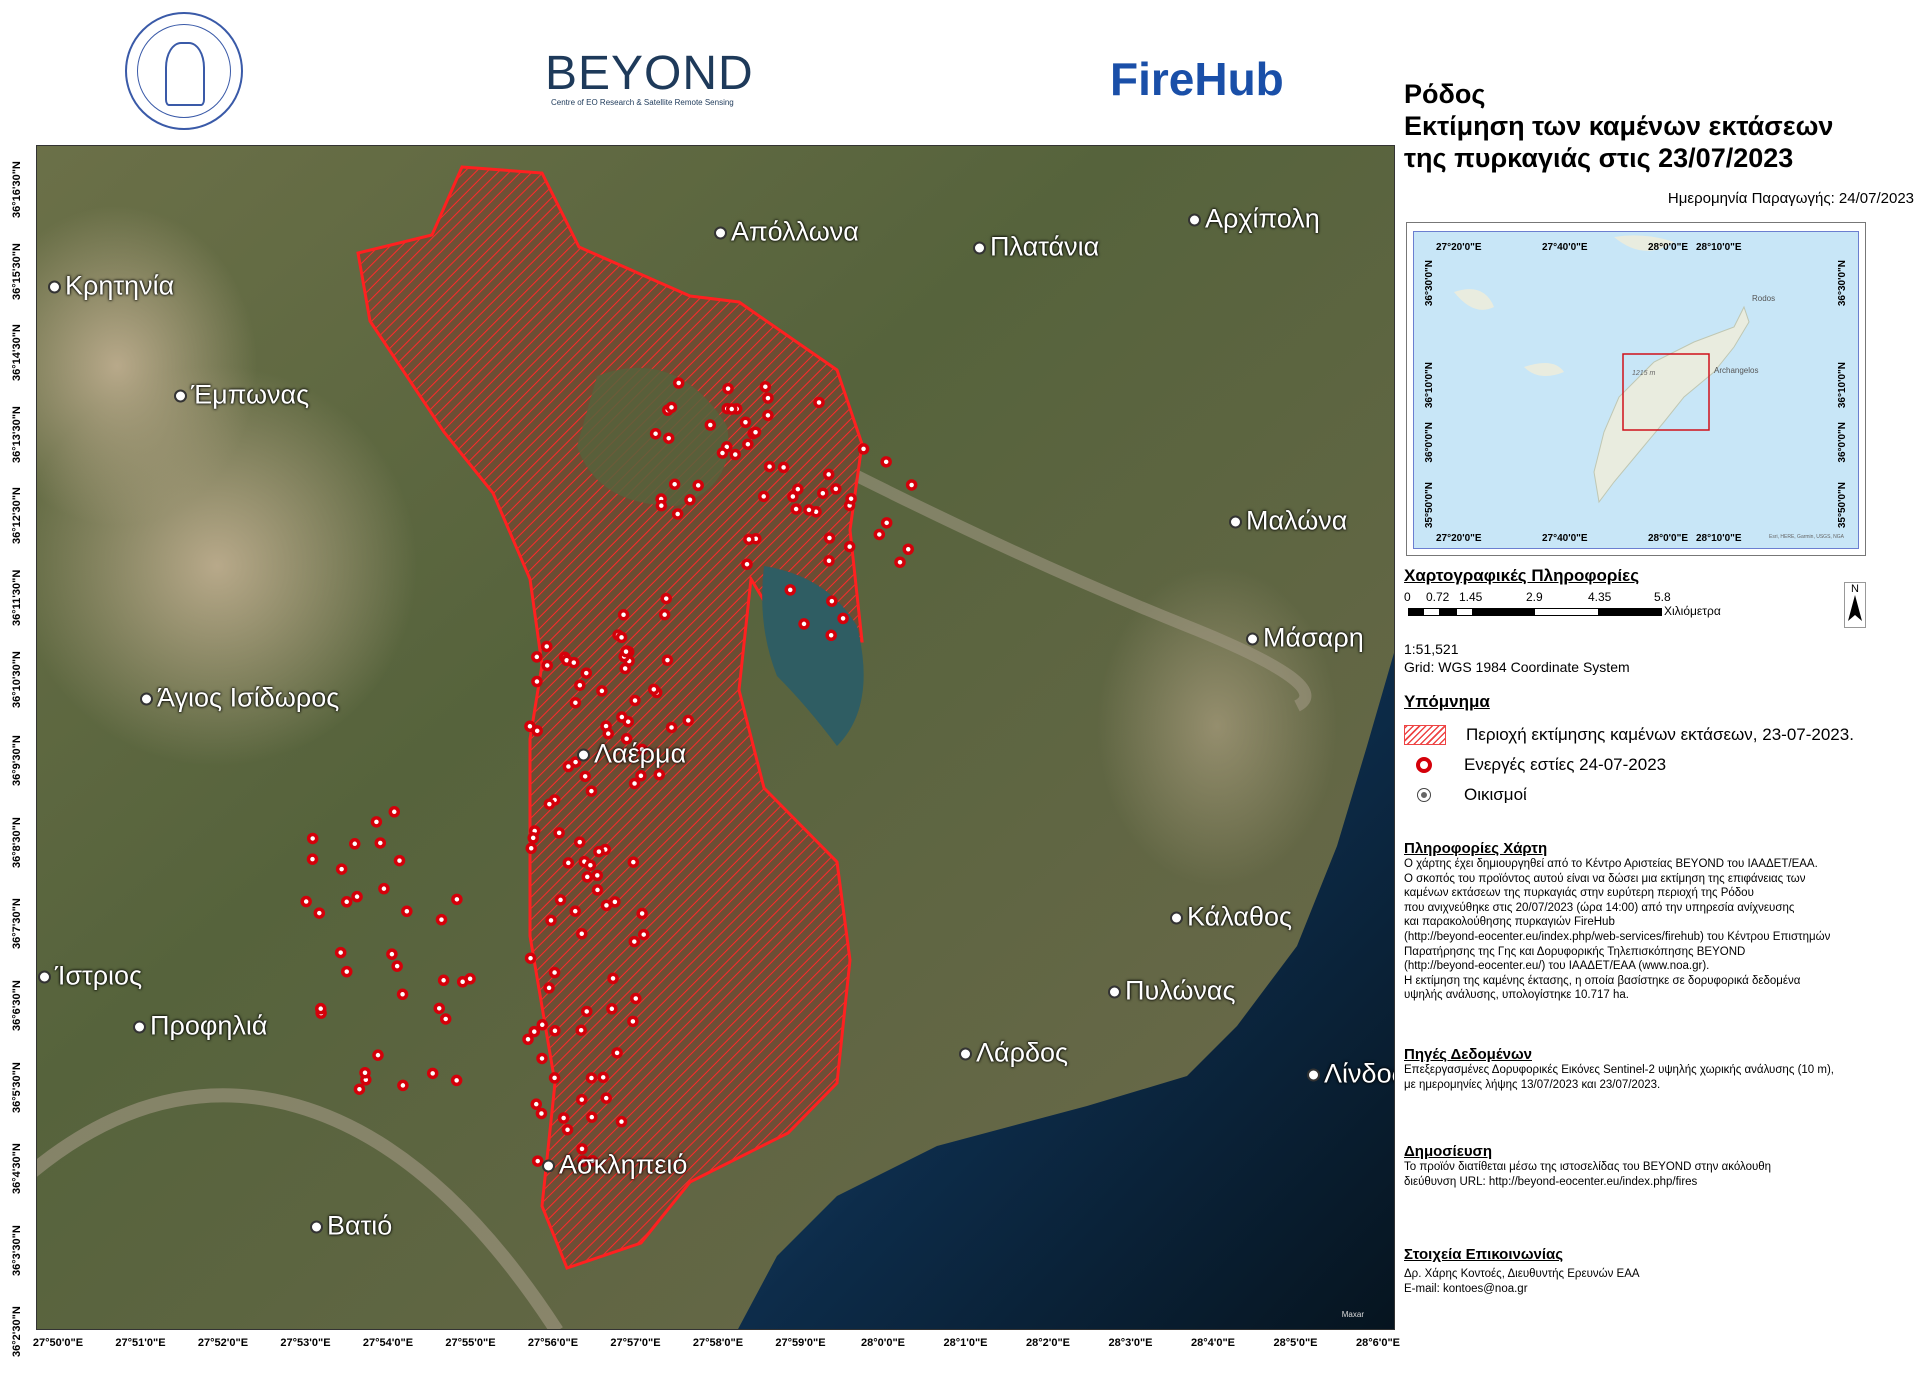 The width and height of the screenshot is (1920, 1392). Describe the element at coordinates (631, 754) in the screenshot. I see `place-label: Λαέρμα` at that location.